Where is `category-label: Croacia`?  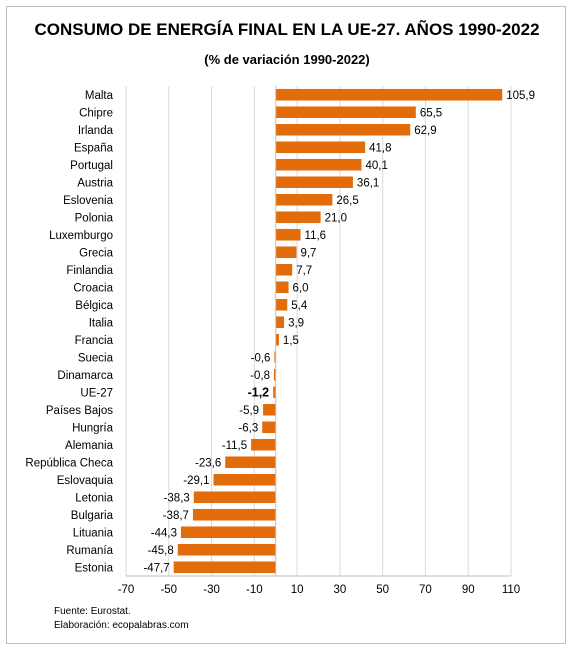
category-label: Croacia is located at coordinates (93, 288).